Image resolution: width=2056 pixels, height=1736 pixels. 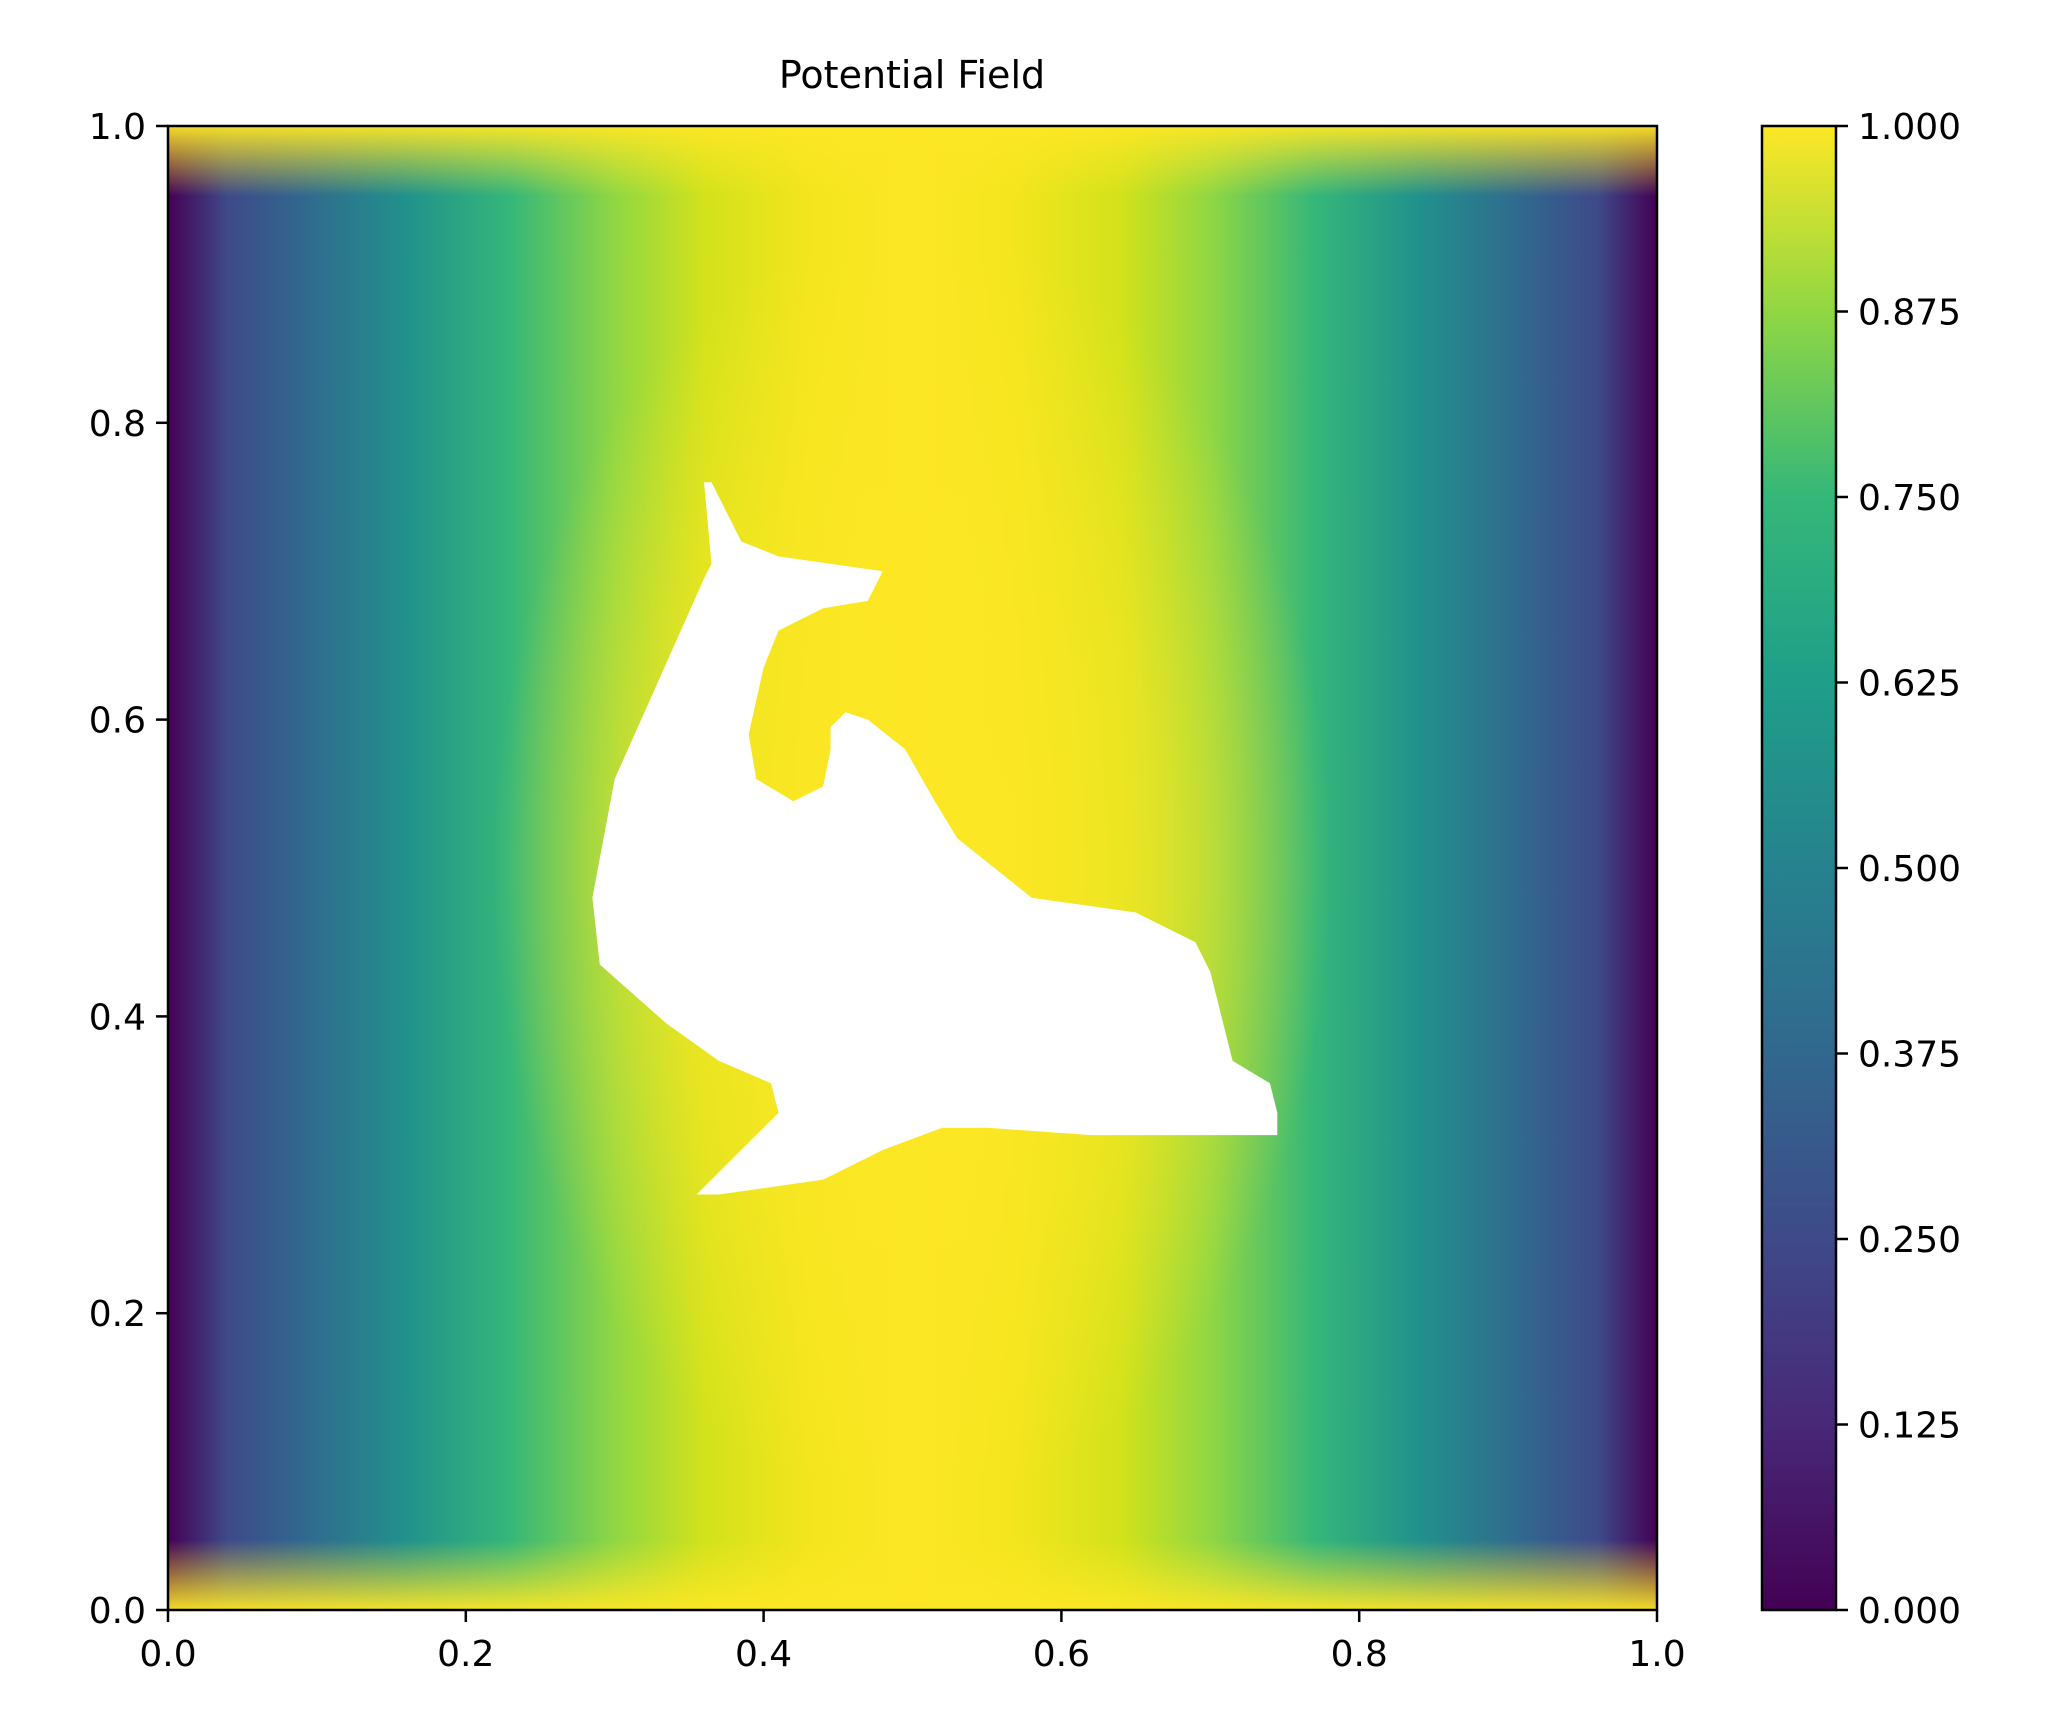 What do you see at coordinates (1909, 498) in the screenshot?
I see `colorbar-tick-label: 0.750` at bounding box center [1909, 498].